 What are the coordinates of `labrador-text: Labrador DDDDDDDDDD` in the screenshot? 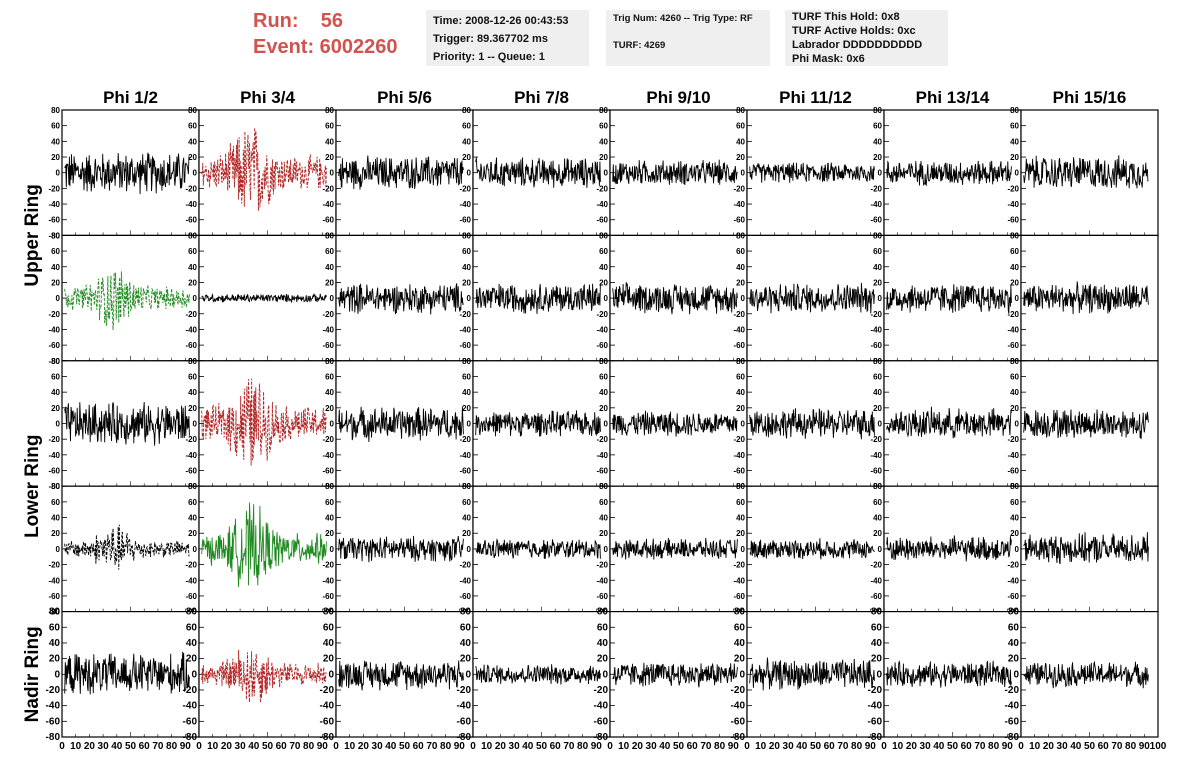 It's located at (857, 45).